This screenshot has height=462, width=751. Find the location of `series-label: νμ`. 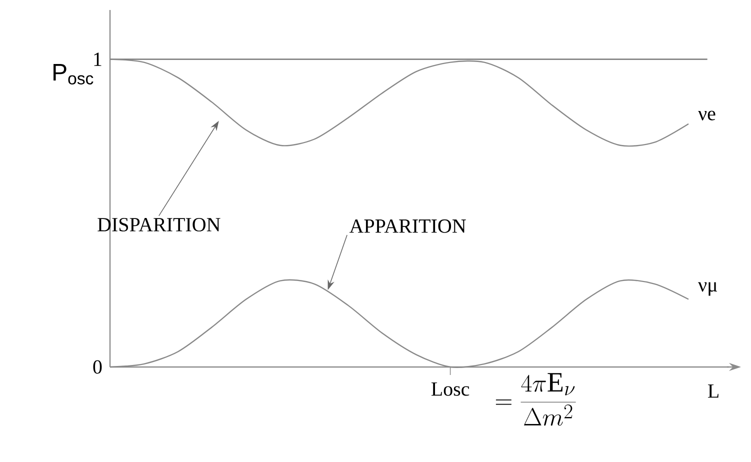

series-label: νμ is located at coordinates (707, 289).